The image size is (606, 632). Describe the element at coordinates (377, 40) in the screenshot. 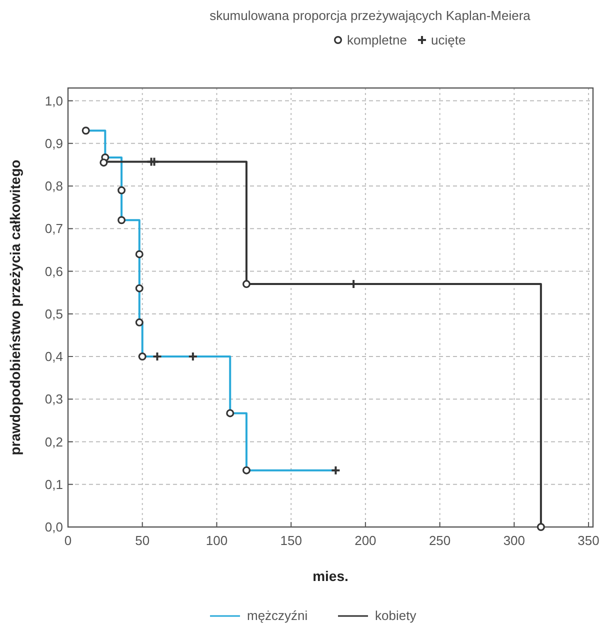

I see `legend-label: kompletne` at that location.